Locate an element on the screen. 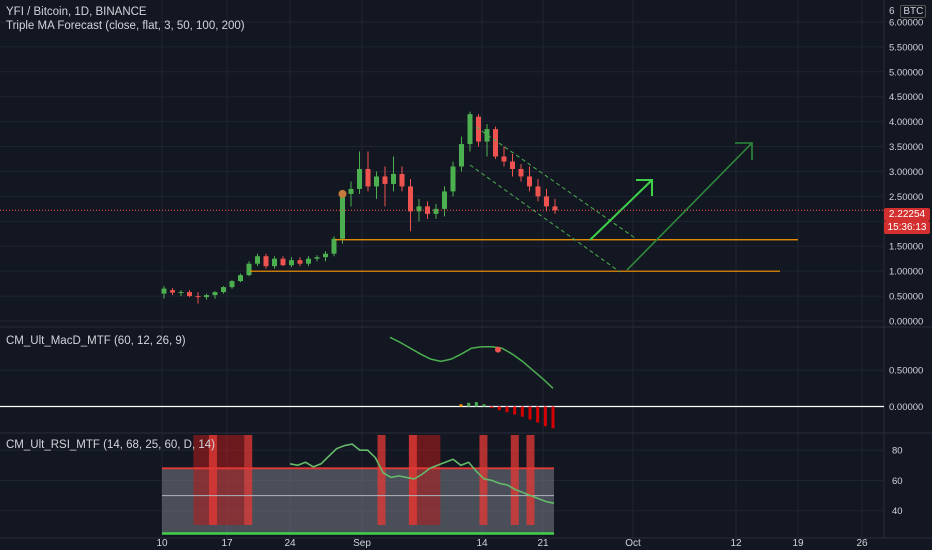 The height and width of the screenshot is (550, 932). price-tick-label: 5.50000 is located at coordinates (906, 47).